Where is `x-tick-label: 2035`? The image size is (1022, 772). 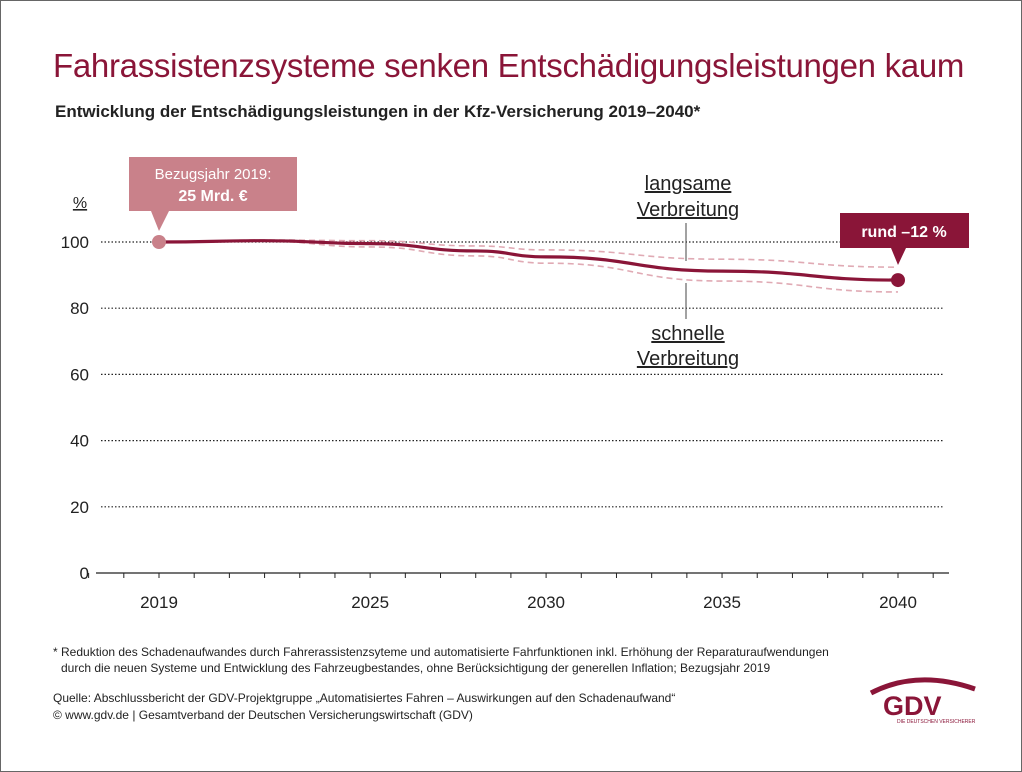 x-tick-label: 2035 is located at coordinates (722, 602).